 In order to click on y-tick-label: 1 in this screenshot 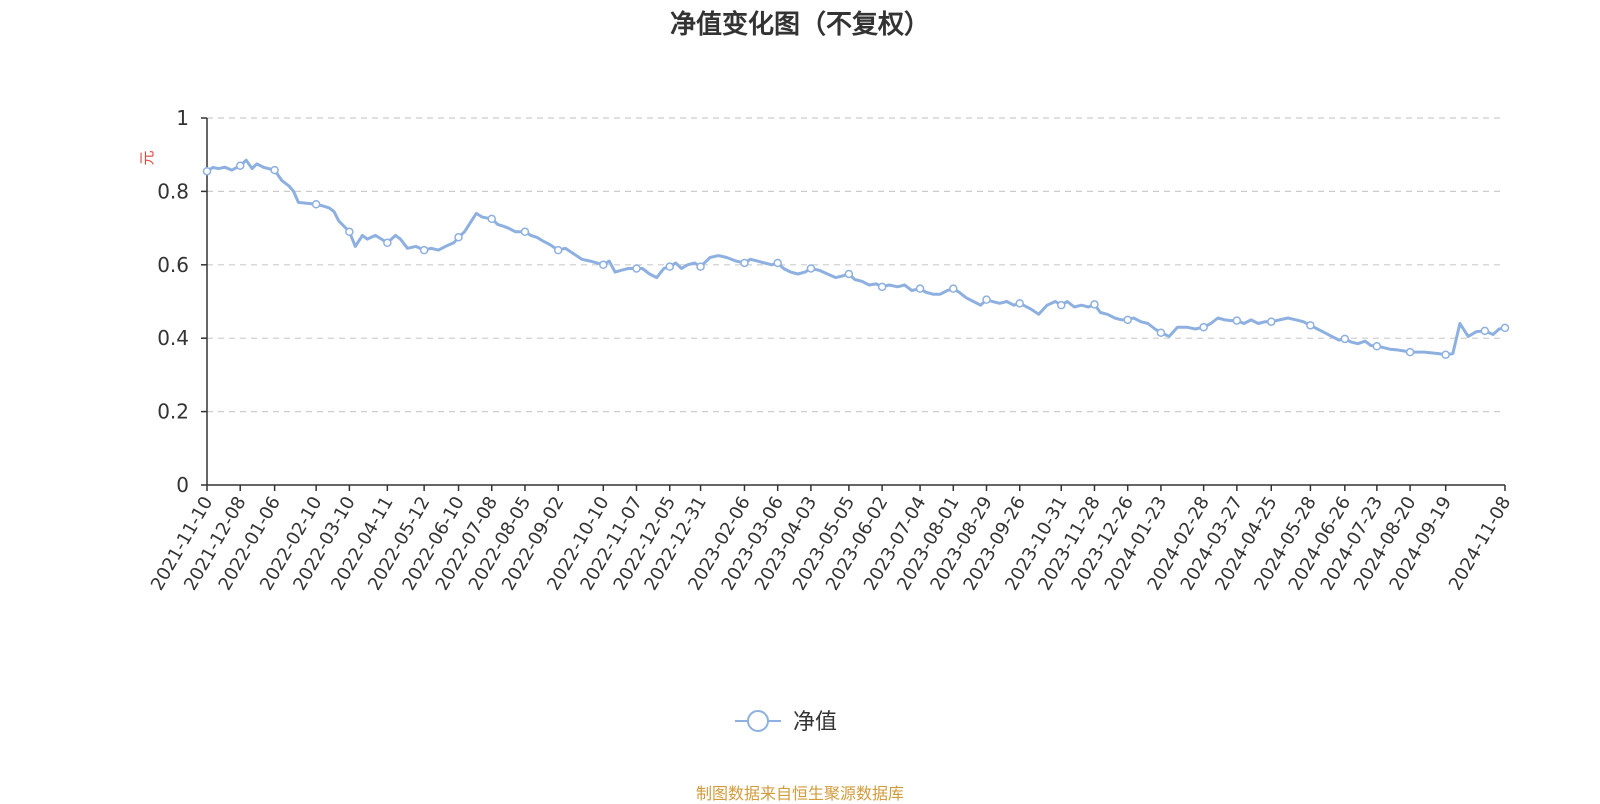, I will do `click(182, 118)`.